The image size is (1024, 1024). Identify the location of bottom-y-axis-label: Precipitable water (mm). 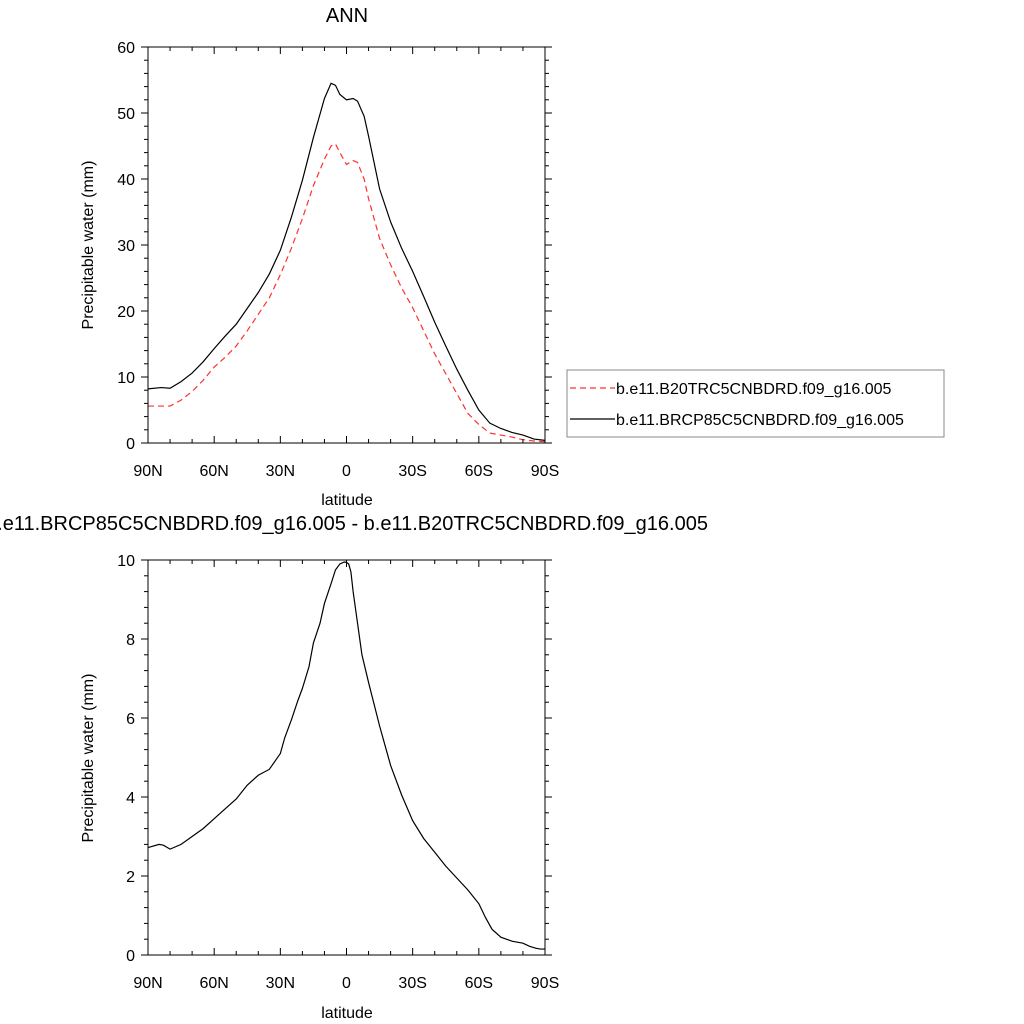
(88, 758).